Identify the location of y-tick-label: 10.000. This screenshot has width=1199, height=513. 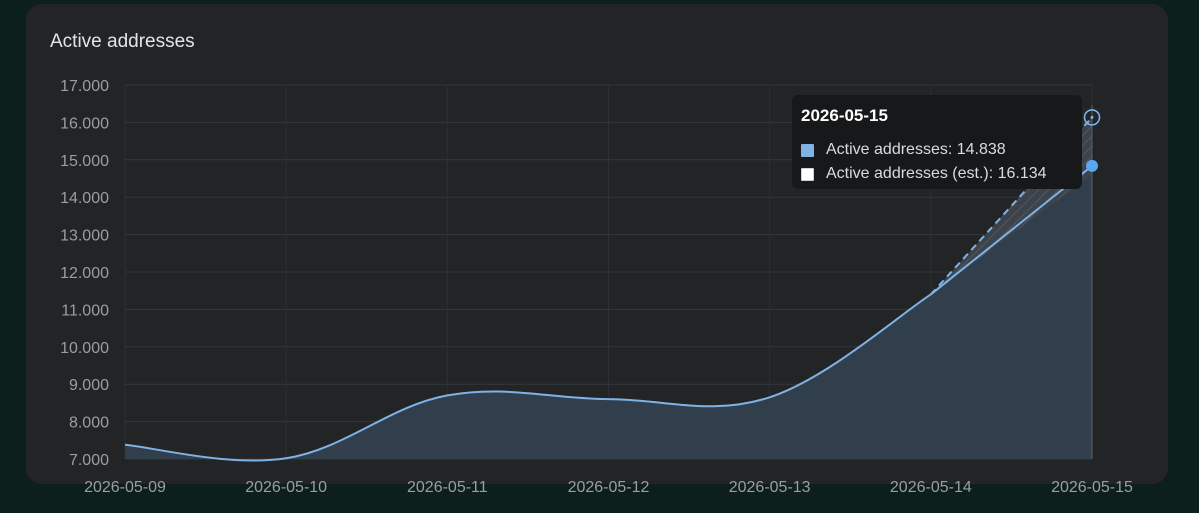
(84, 348).